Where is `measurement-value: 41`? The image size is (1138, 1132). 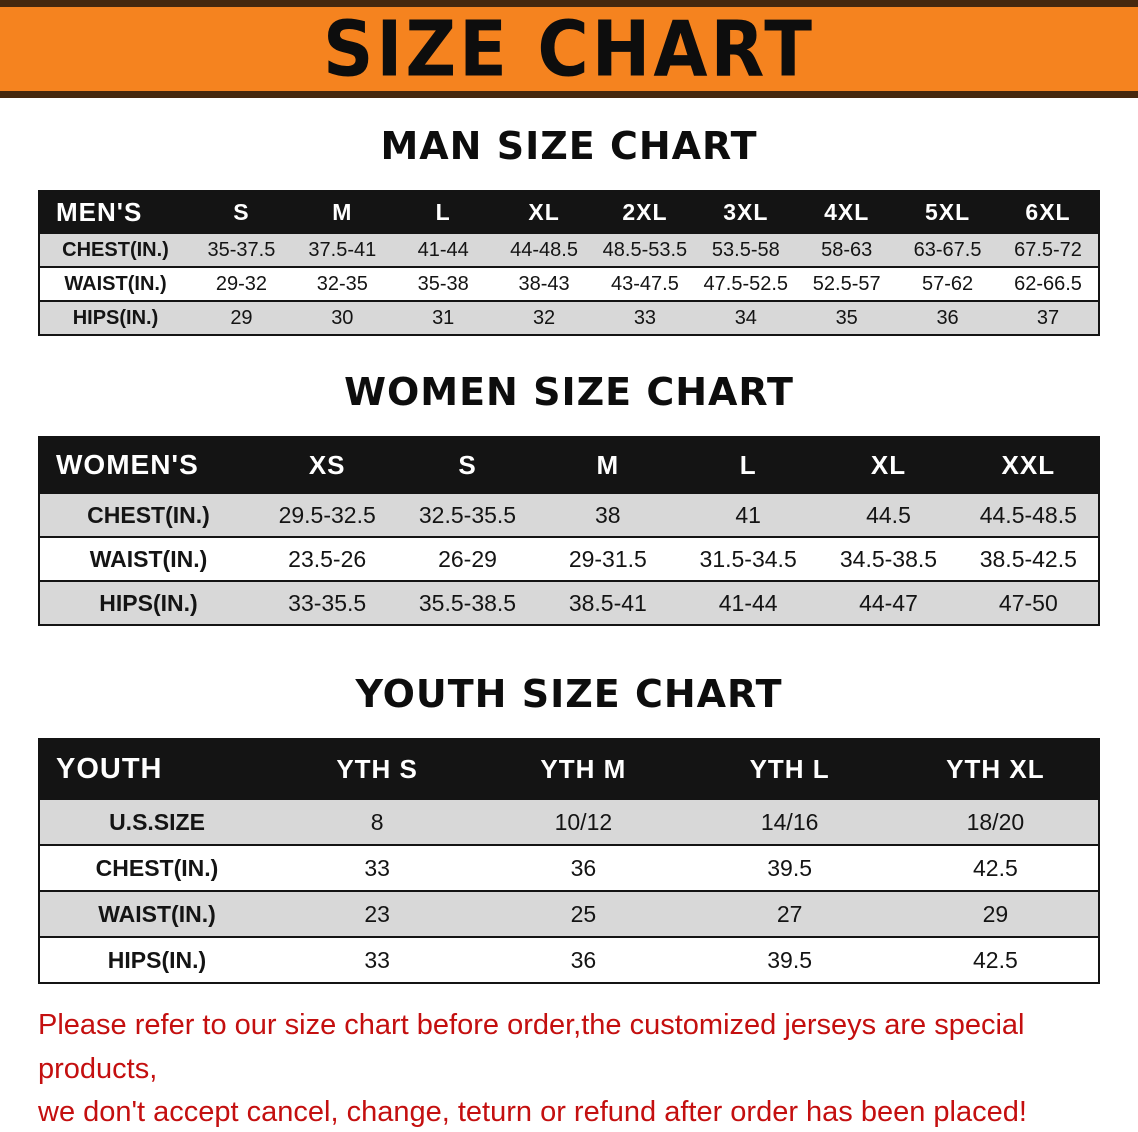 measurement-value: 41 is located at coordinates (748, 514).